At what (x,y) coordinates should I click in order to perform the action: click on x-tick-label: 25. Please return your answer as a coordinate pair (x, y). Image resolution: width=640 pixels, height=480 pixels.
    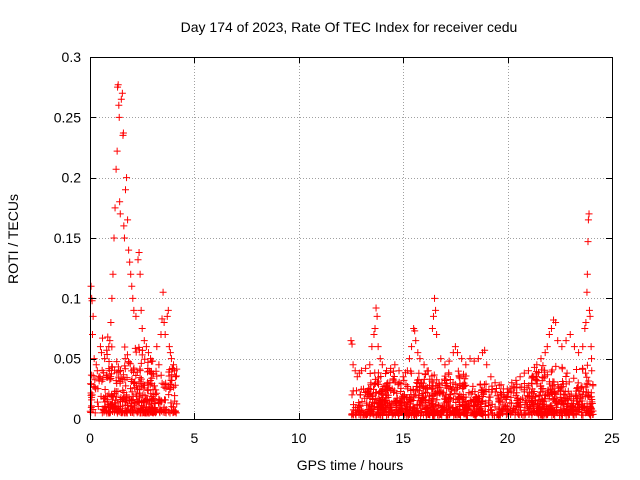
    Looking at the image, I should click on (612, 438).